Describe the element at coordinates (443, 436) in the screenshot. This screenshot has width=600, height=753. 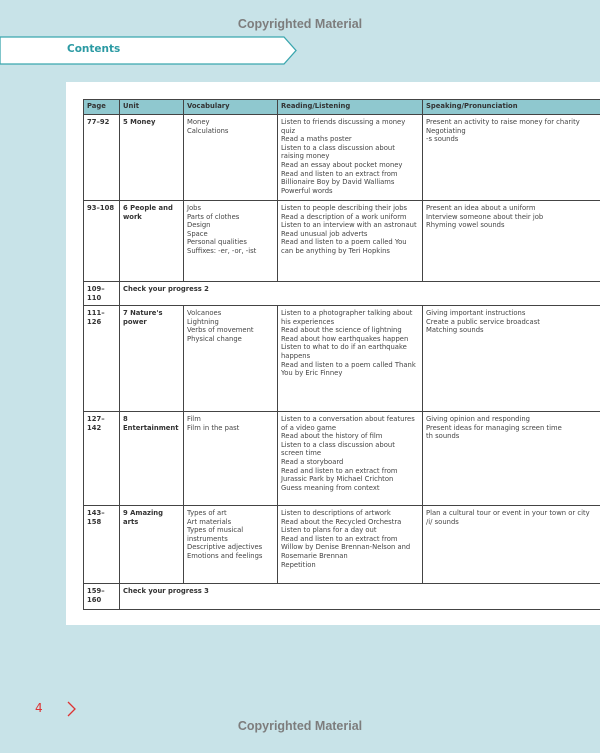
I see `speaking-item: th sounds` at that location.